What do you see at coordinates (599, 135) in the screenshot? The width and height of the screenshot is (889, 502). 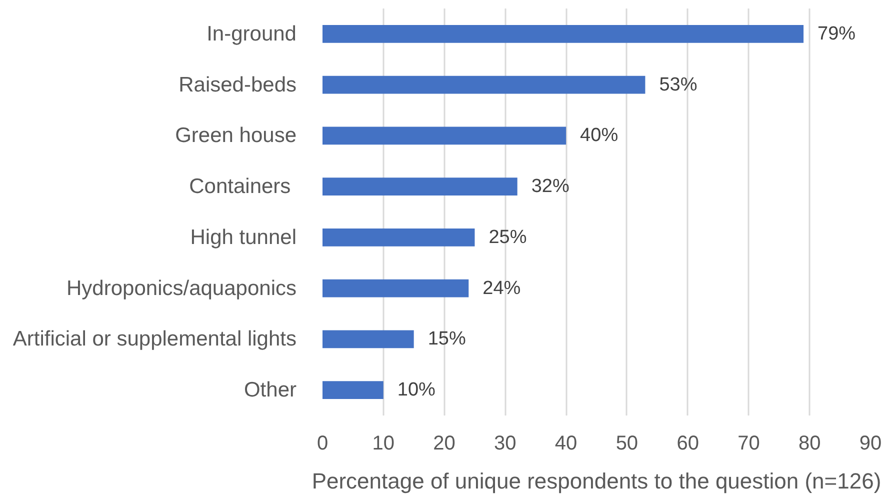 I see `data-label: 40%` at bounding box center [599, 135].